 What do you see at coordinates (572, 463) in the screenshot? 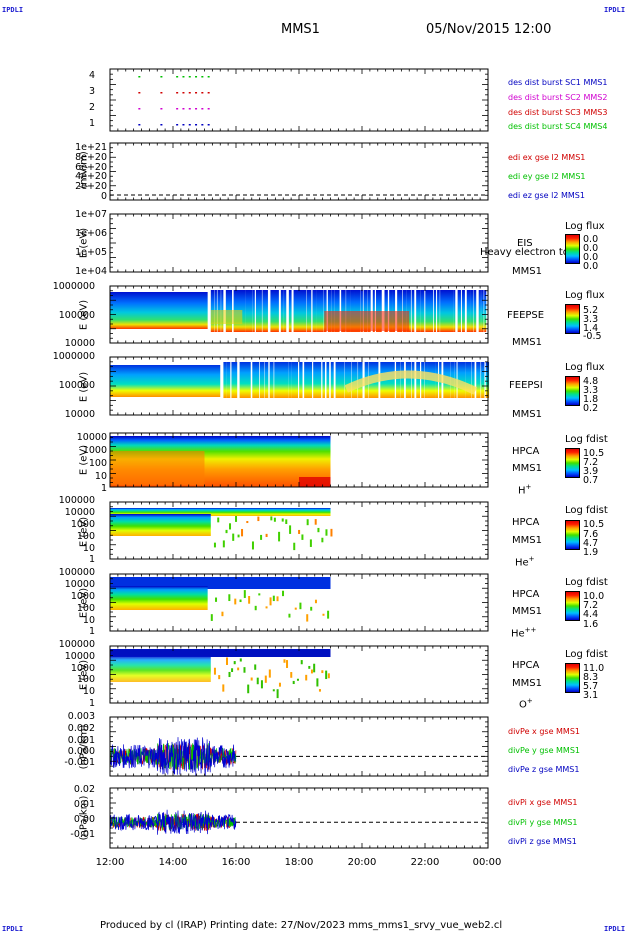
I see `hpca-h-colorbar` at bounding box center [572, 463].